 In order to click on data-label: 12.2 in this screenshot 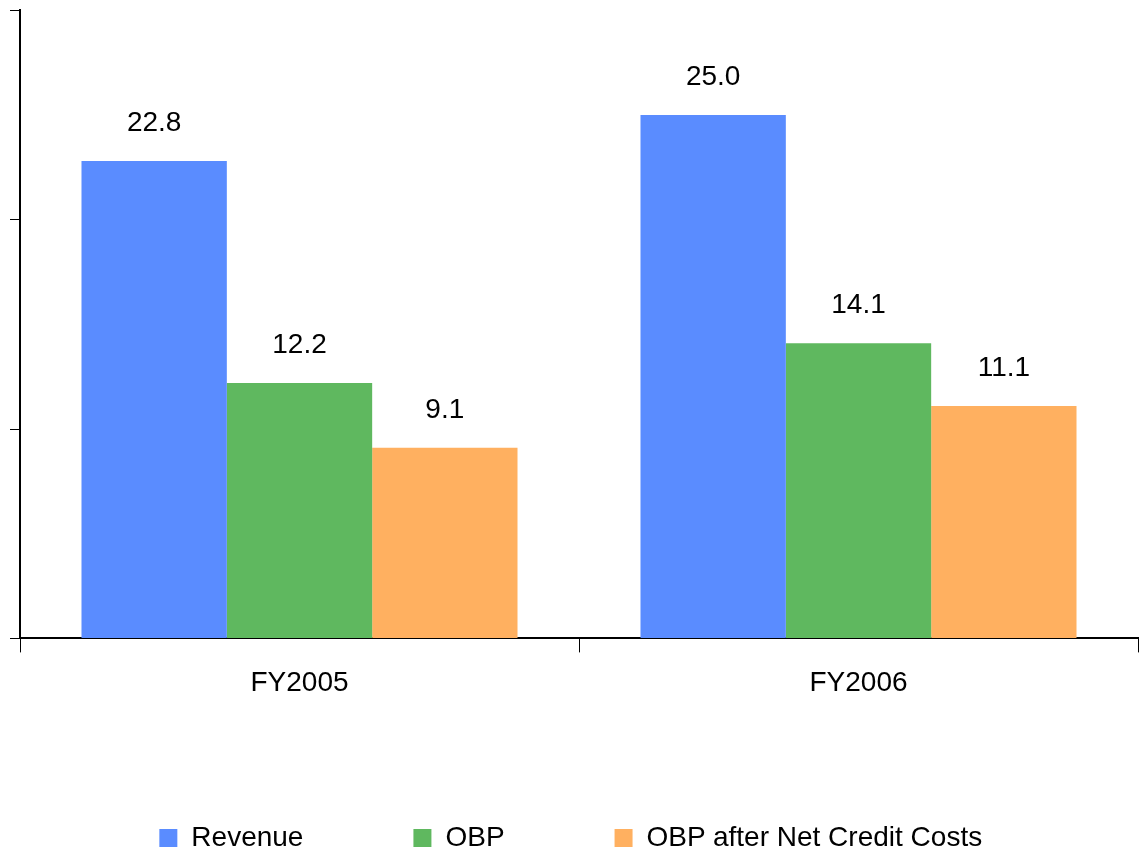, I will do `click(299, 343)`.